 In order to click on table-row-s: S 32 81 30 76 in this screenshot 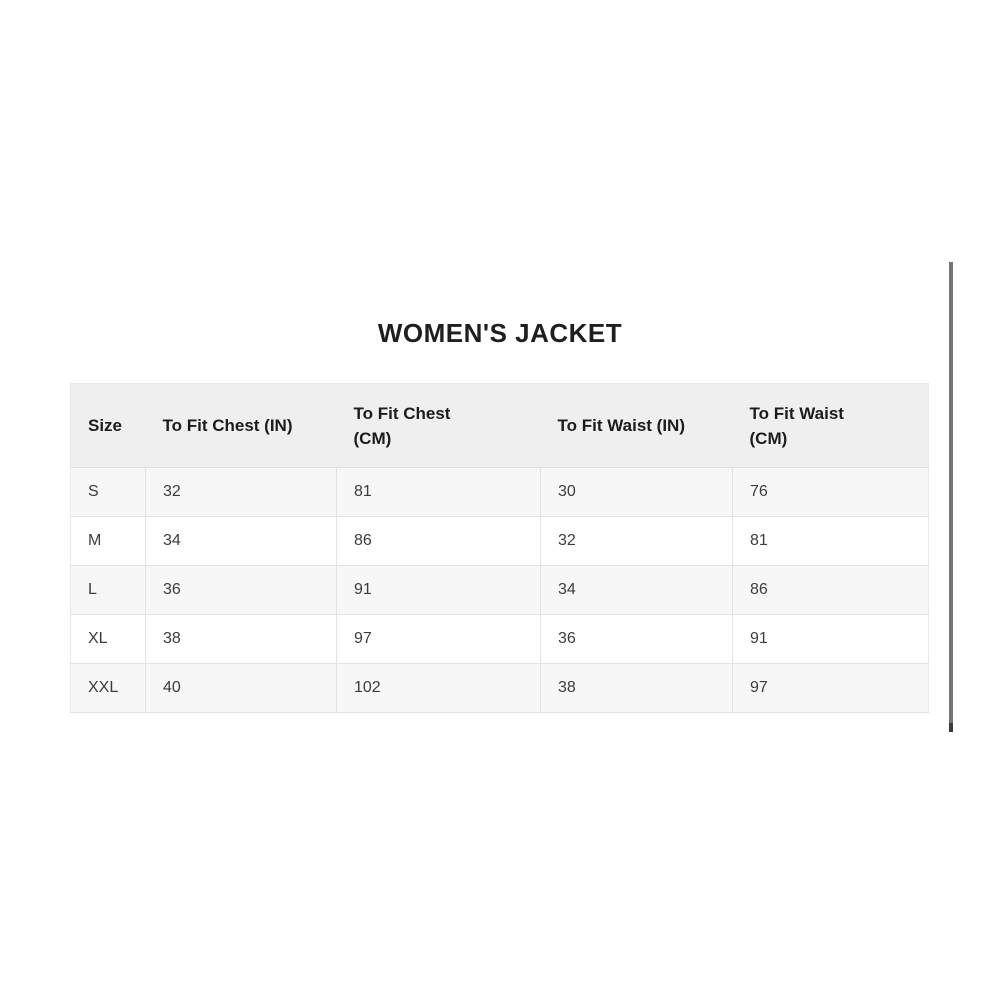, I will do `click(499, 492)`.